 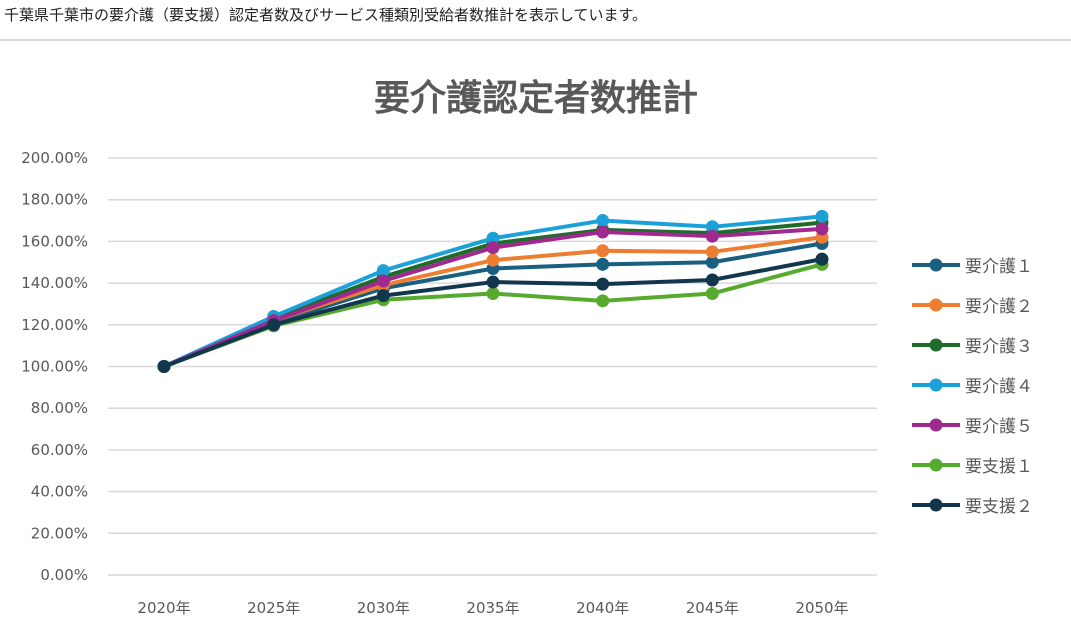 What do you see at coordinates (273, 608) in the screenshot?
I see `x-tick-label: 2025年` at bounding box center [273, 608].